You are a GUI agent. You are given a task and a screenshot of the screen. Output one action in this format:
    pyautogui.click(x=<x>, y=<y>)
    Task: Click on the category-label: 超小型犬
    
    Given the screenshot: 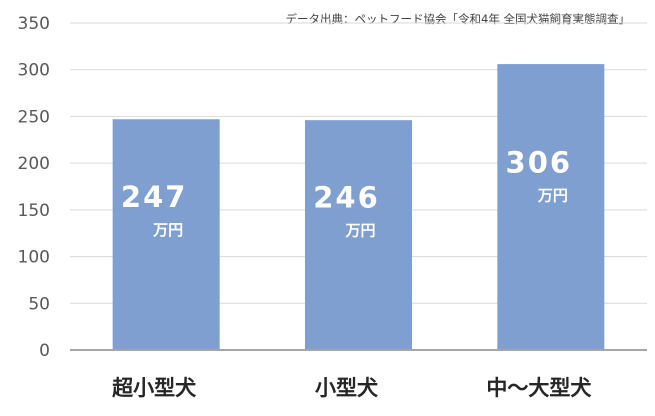 What is the action you would take?
    pyautogui.click(x=154, y=388)
    